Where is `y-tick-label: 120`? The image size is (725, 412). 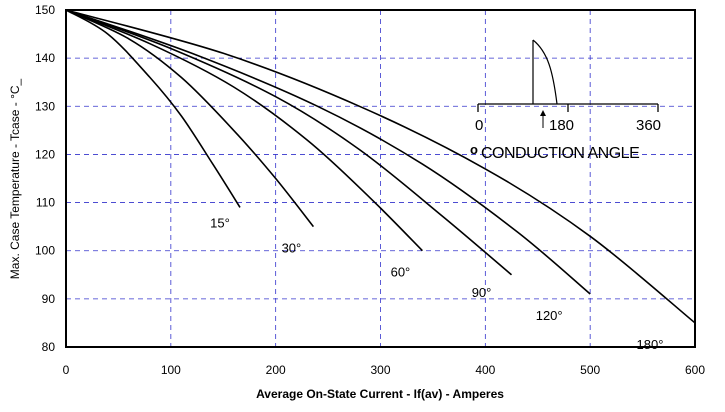
y-tick-label: 120 is located at coordinates (45, 154).